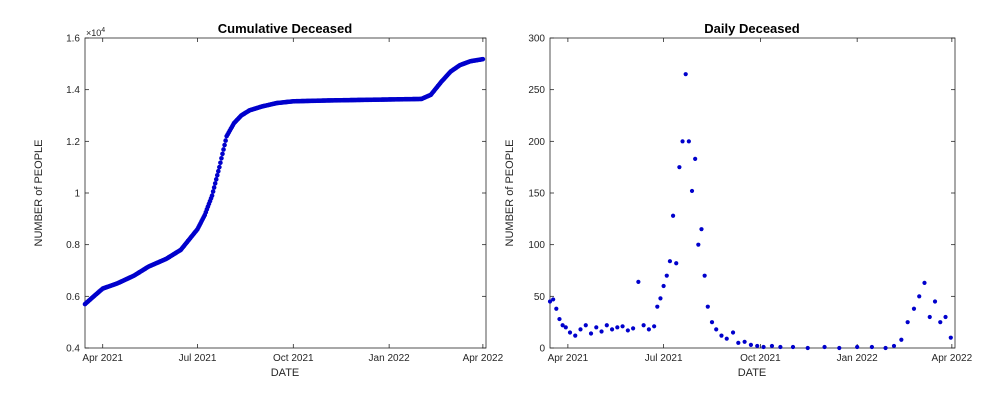 The height and width of the screenshot is (402, 989). I want to click on daily-y-tick-label: 100, so click(536, 245).